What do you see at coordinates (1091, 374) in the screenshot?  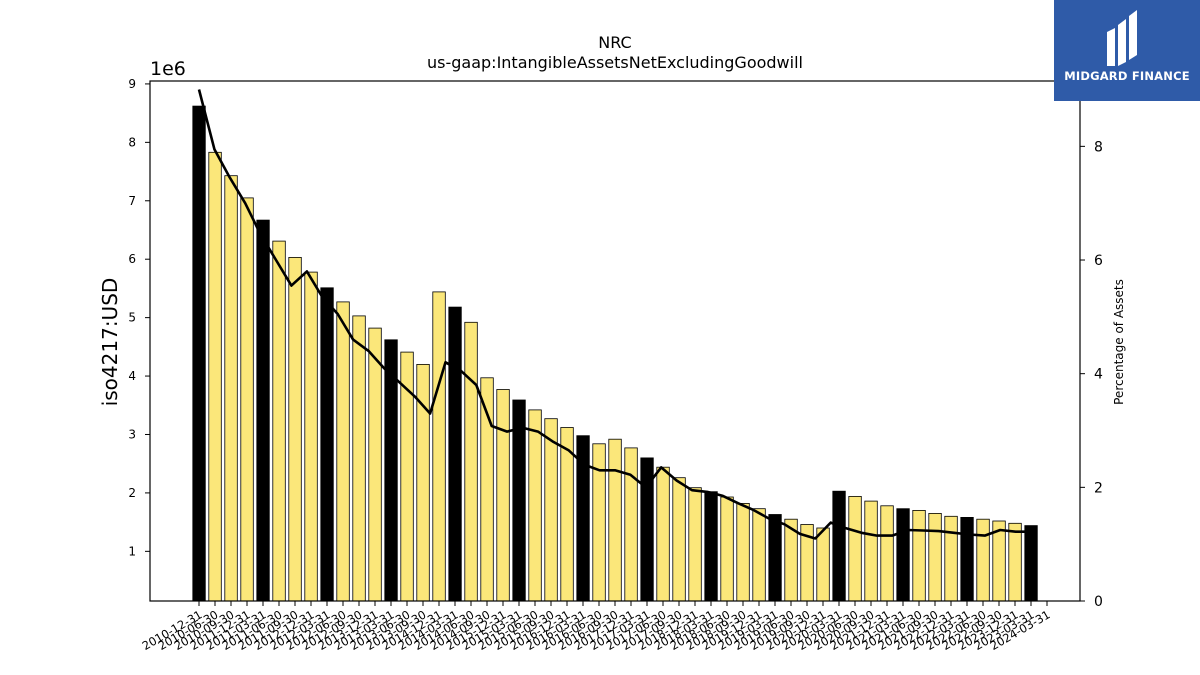 I see `y2-axis-ticks: 0 2 4 6 8` at bounding box center [1091, 374].